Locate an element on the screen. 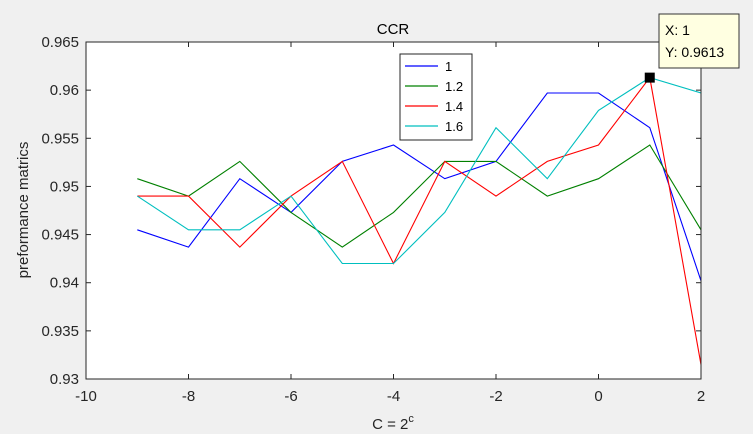 The image size is (753, 434). y-axis-label: preformance matrics is located at coordinates (23, 210).